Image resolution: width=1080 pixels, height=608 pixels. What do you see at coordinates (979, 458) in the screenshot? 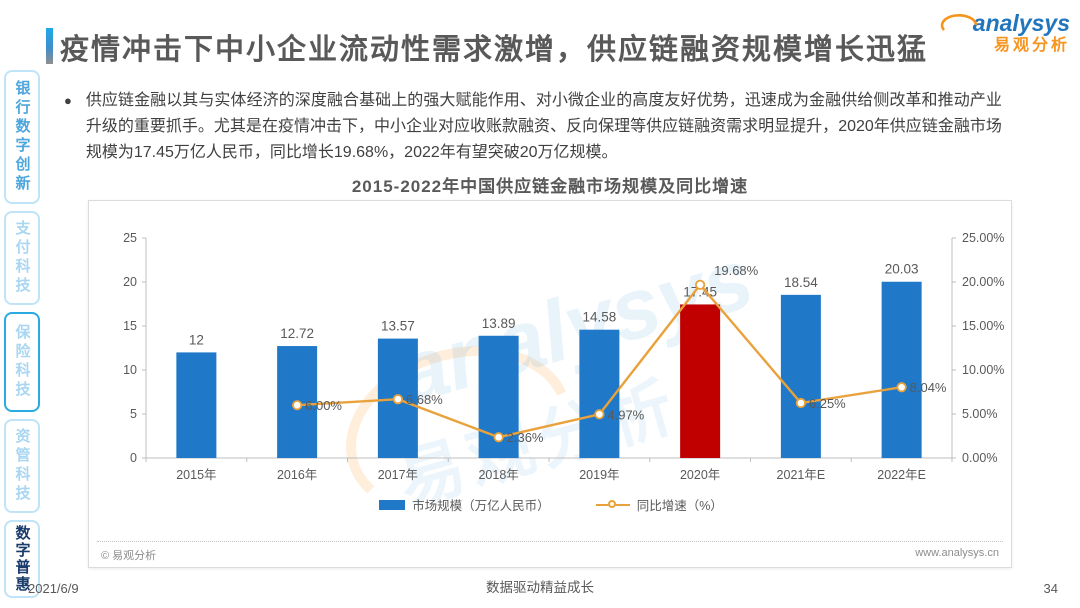
I see `svg-text: 0.00%` at bounding box center [979, 458].